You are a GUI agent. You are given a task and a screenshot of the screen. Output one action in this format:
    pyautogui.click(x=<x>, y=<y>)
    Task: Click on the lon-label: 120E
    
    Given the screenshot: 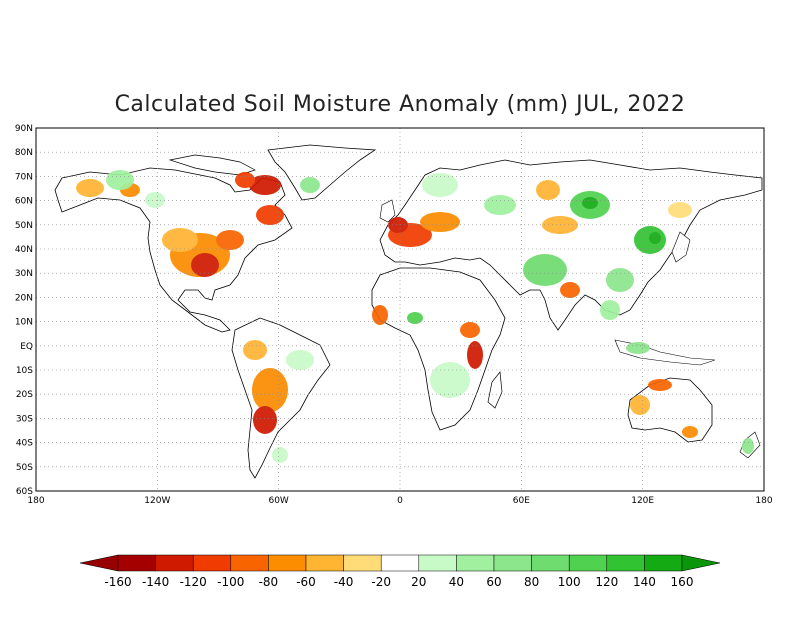 What is the action you would take?
    pyautogui.click(x=642, y=501)
    